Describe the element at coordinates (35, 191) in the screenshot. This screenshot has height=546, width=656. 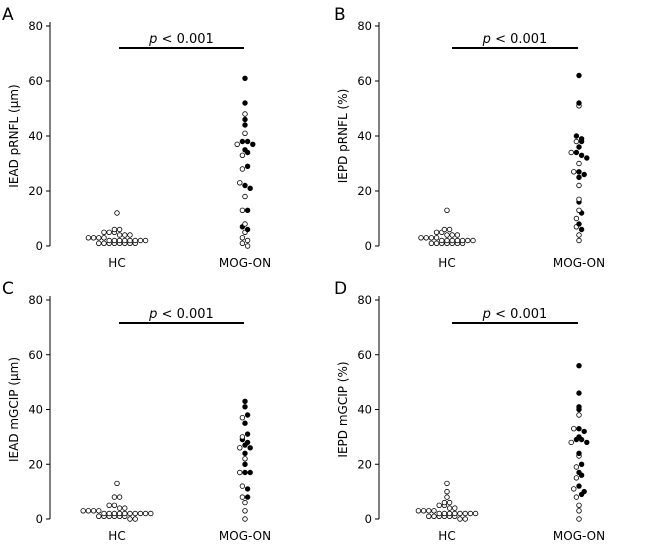
I see `y-tick-label: 20` at that location.